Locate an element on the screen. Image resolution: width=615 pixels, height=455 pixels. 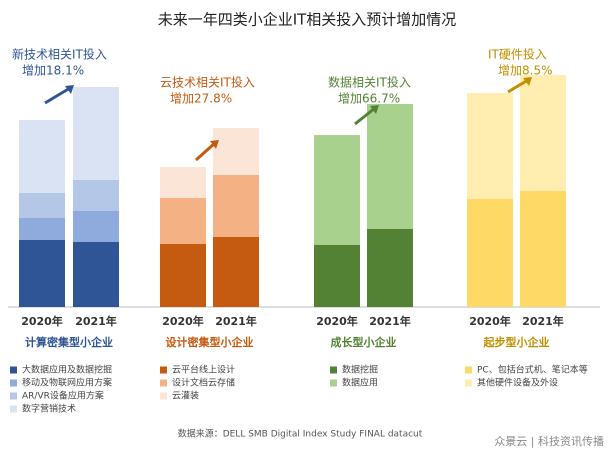
growth-label: 新技术相关IT投入 is located at coordinates (59, 54).